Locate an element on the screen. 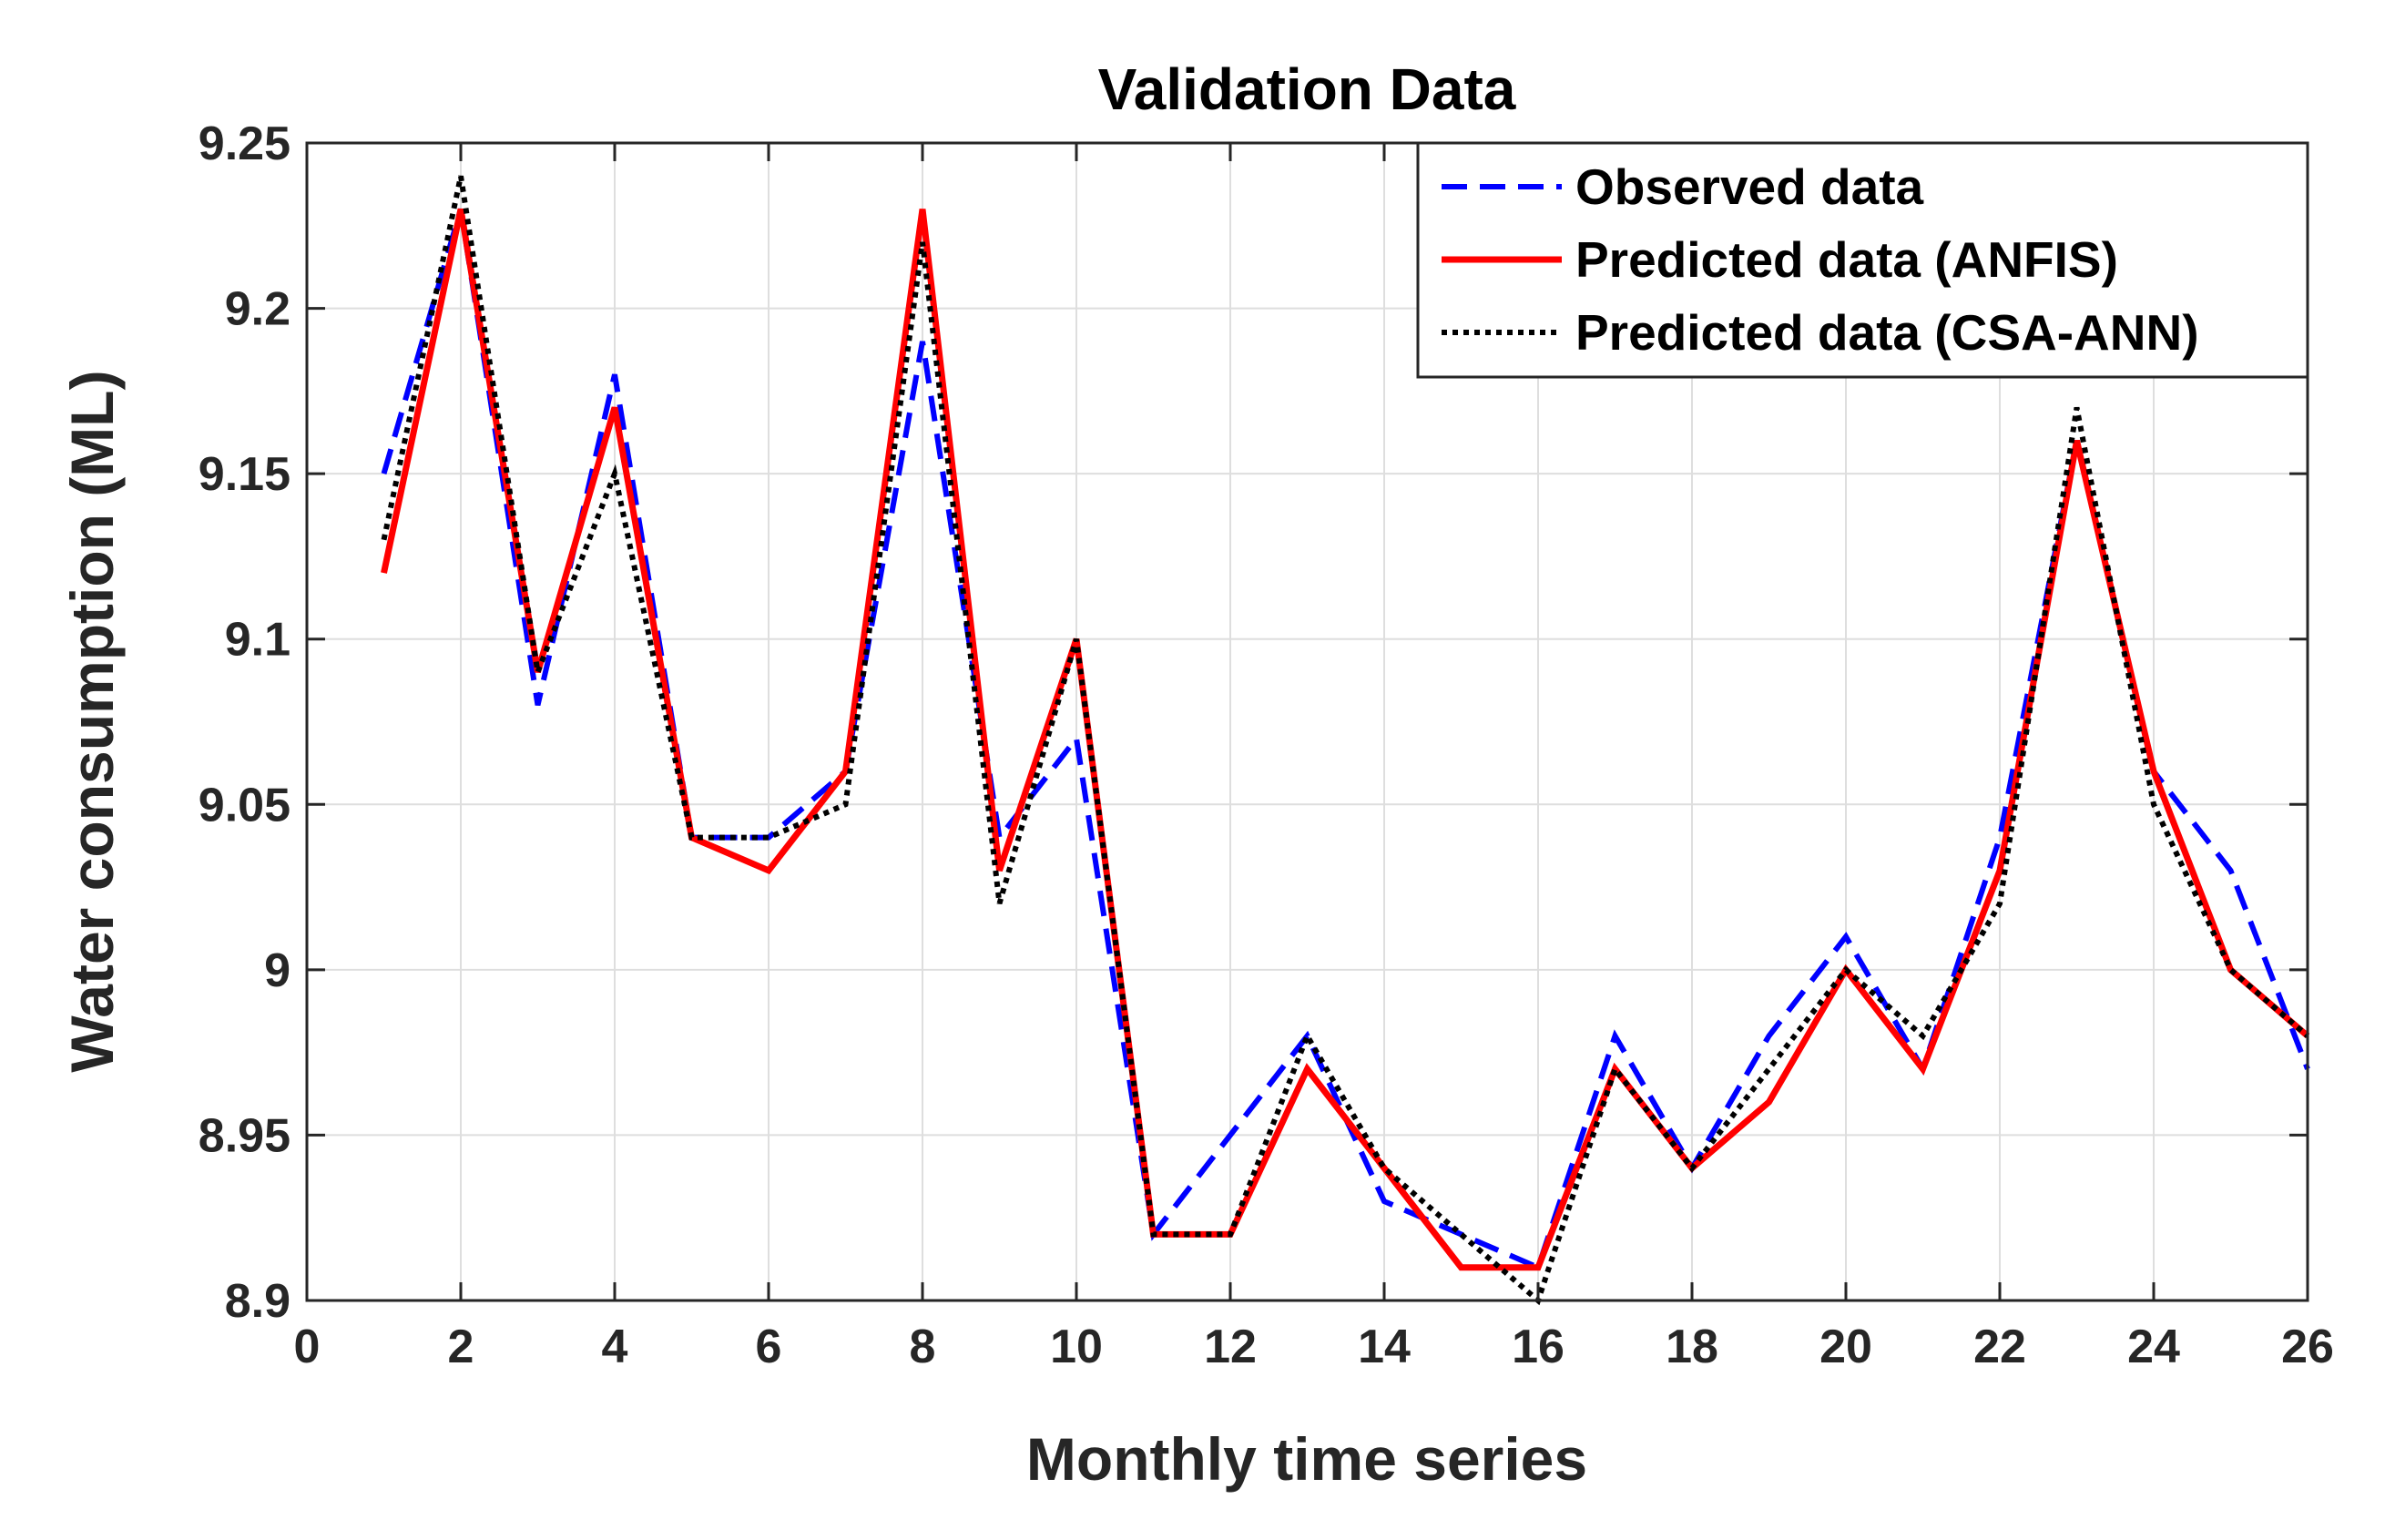  y-tick-label: 8.9 is located at coordinates (257, 1301).